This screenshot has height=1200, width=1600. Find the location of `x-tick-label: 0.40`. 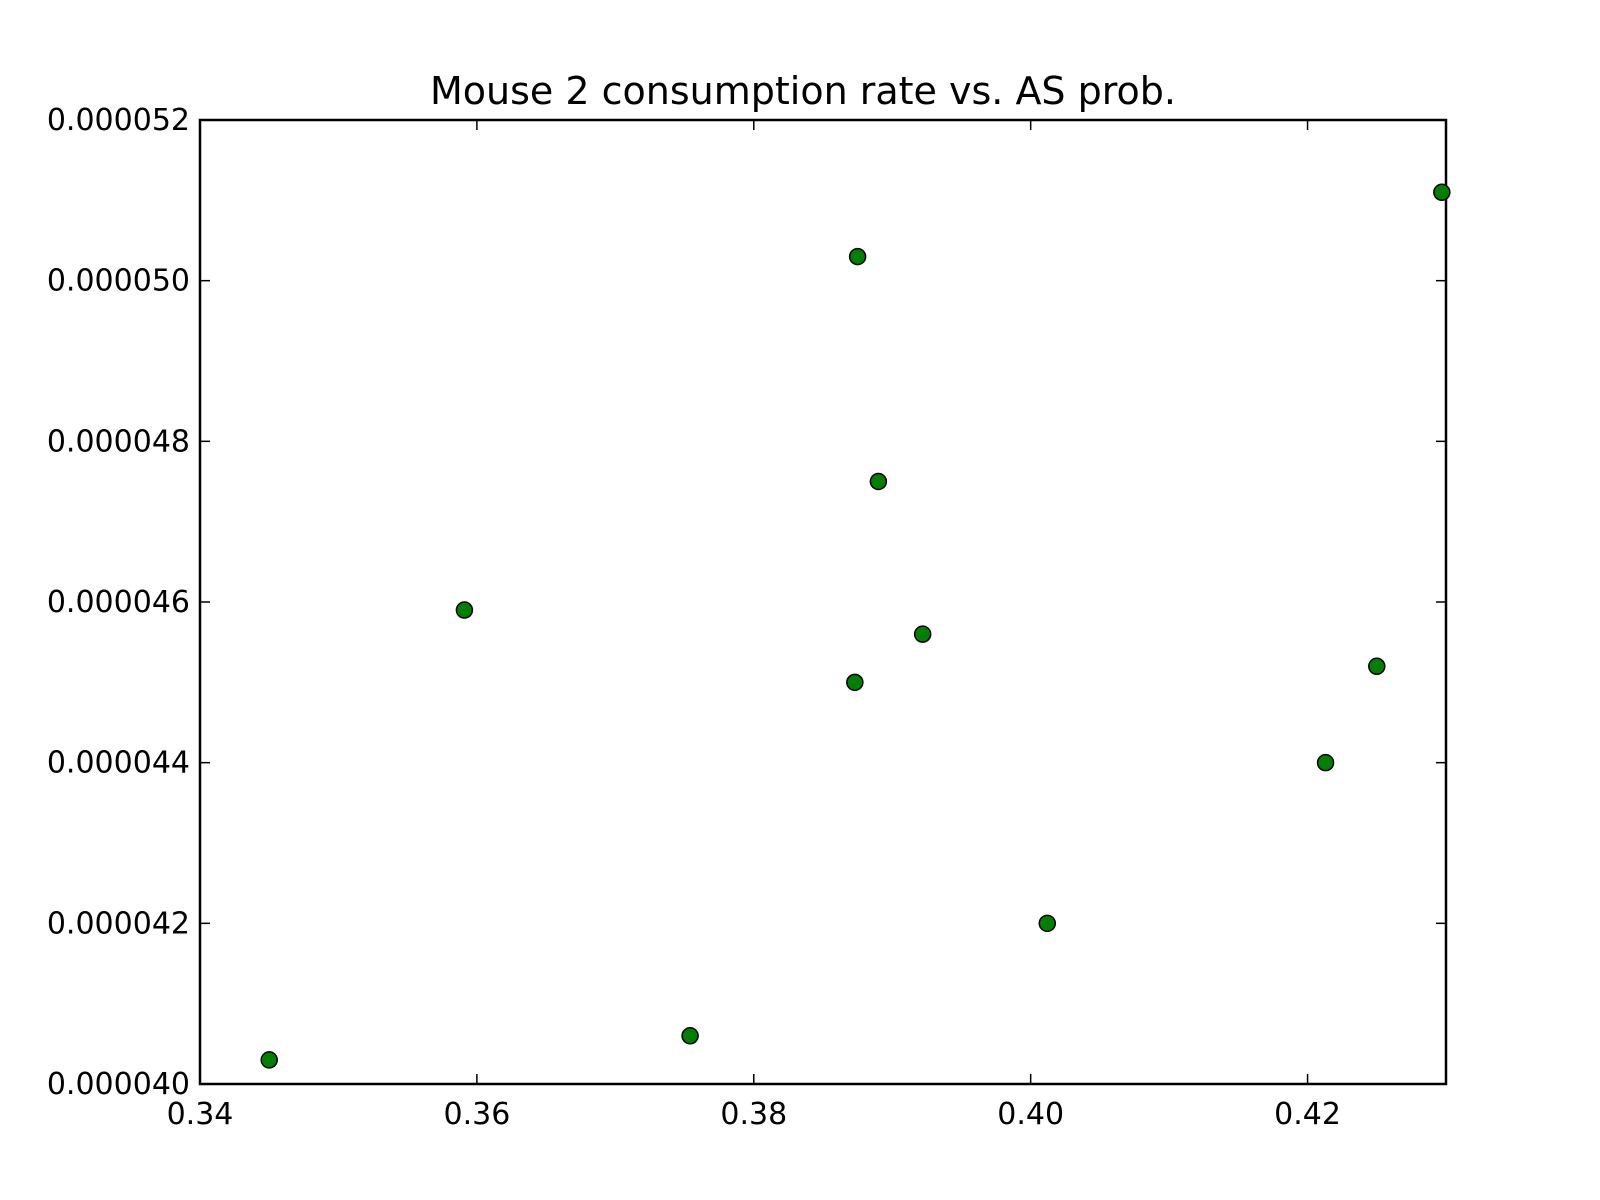

x-tick-label: 0.40 is located at coordinates (1030, 1114).